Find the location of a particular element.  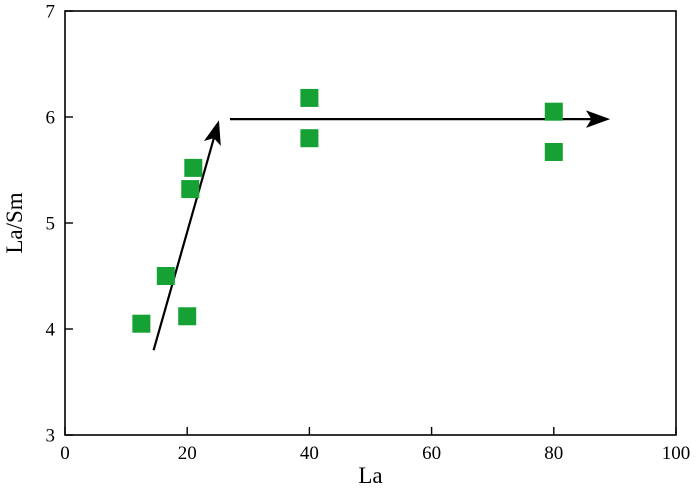

steep-trend-arrow is located at coordinates (186, 235).